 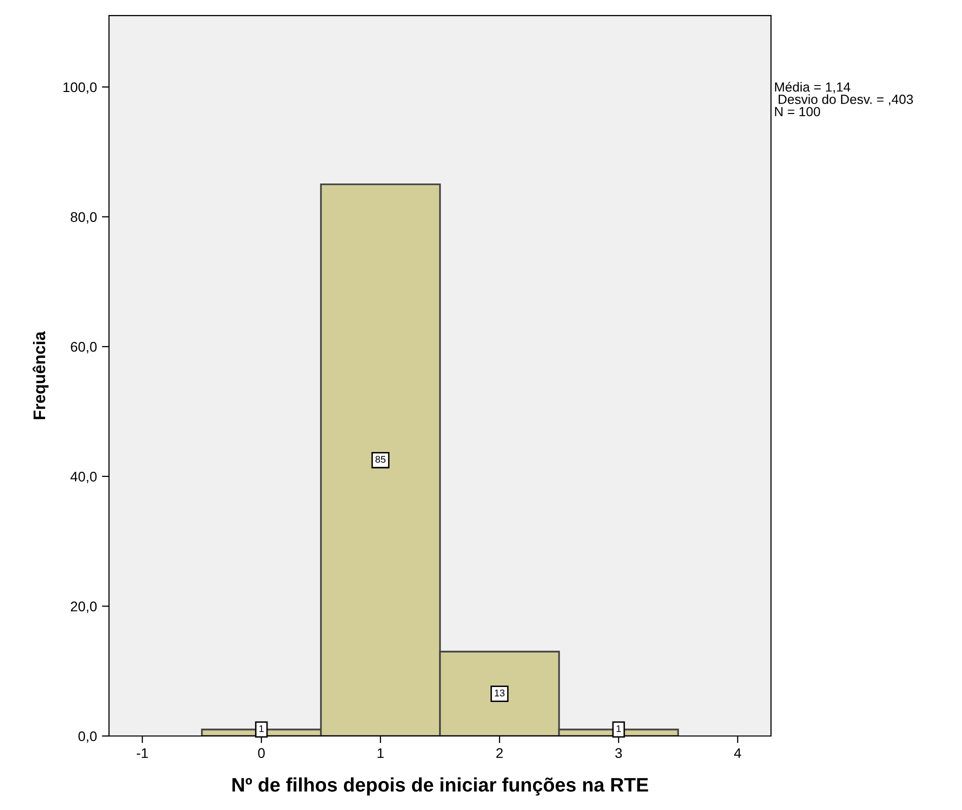 What do you see at coordinates (499, 753) in the screenshot?
I see `x-tick-label: 2` at bounding box center [499, 753].